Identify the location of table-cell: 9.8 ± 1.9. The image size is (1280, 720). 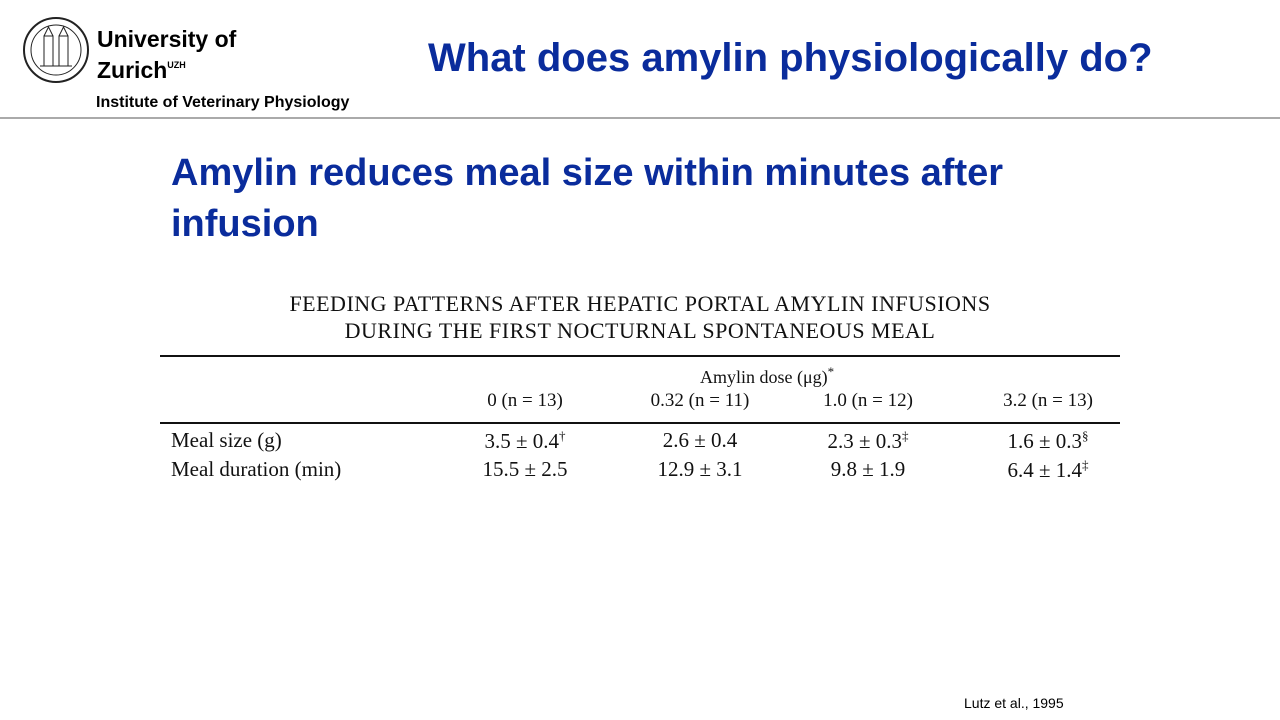
(868, 469).